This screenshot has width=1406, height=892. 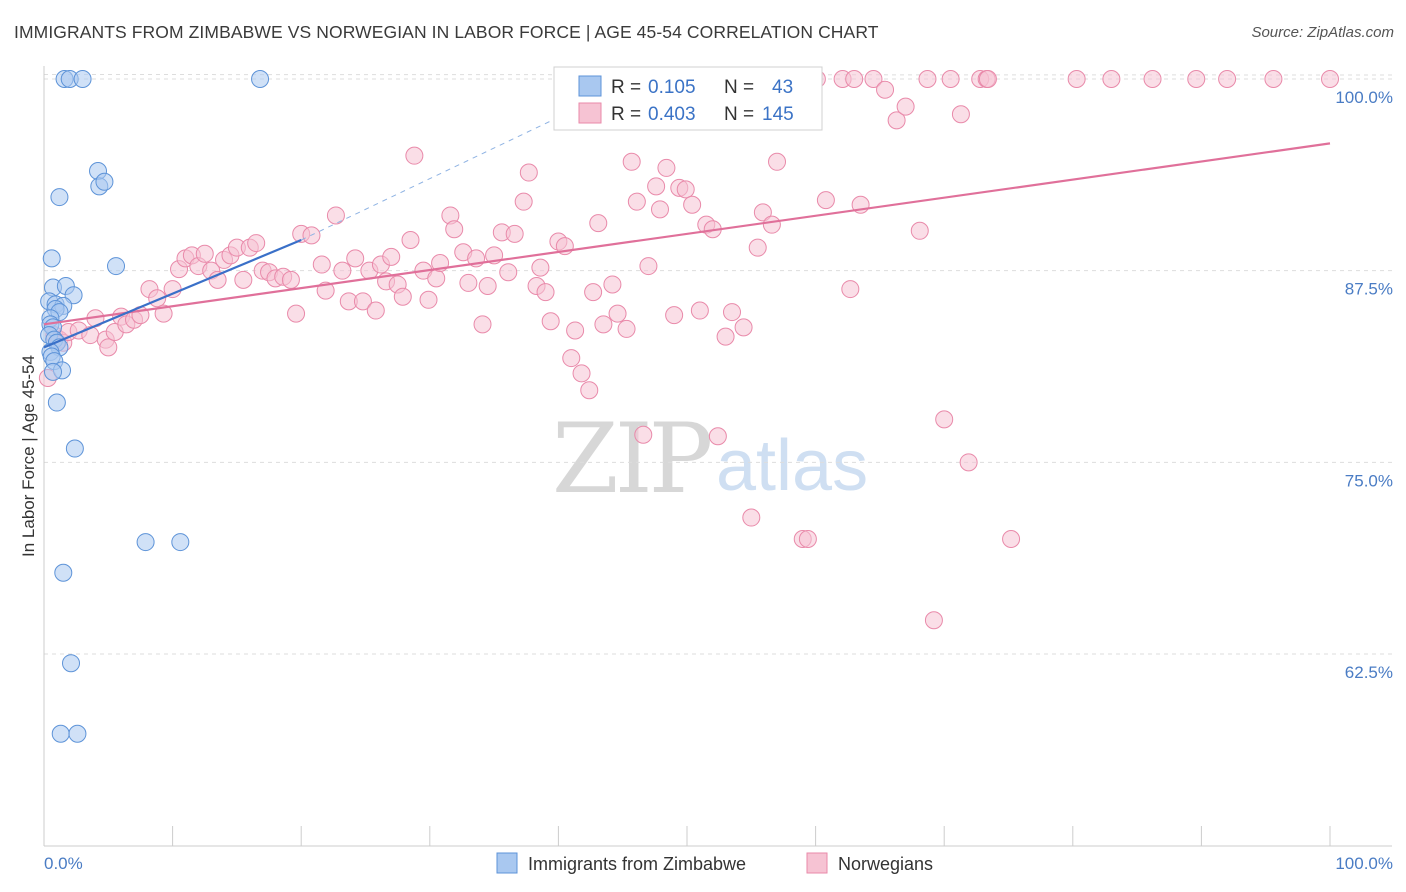 What do you see at coordinates (631, 459) in the screenshot?
I see `watermark-zip: ZIP` at bounding box center [631, 459].